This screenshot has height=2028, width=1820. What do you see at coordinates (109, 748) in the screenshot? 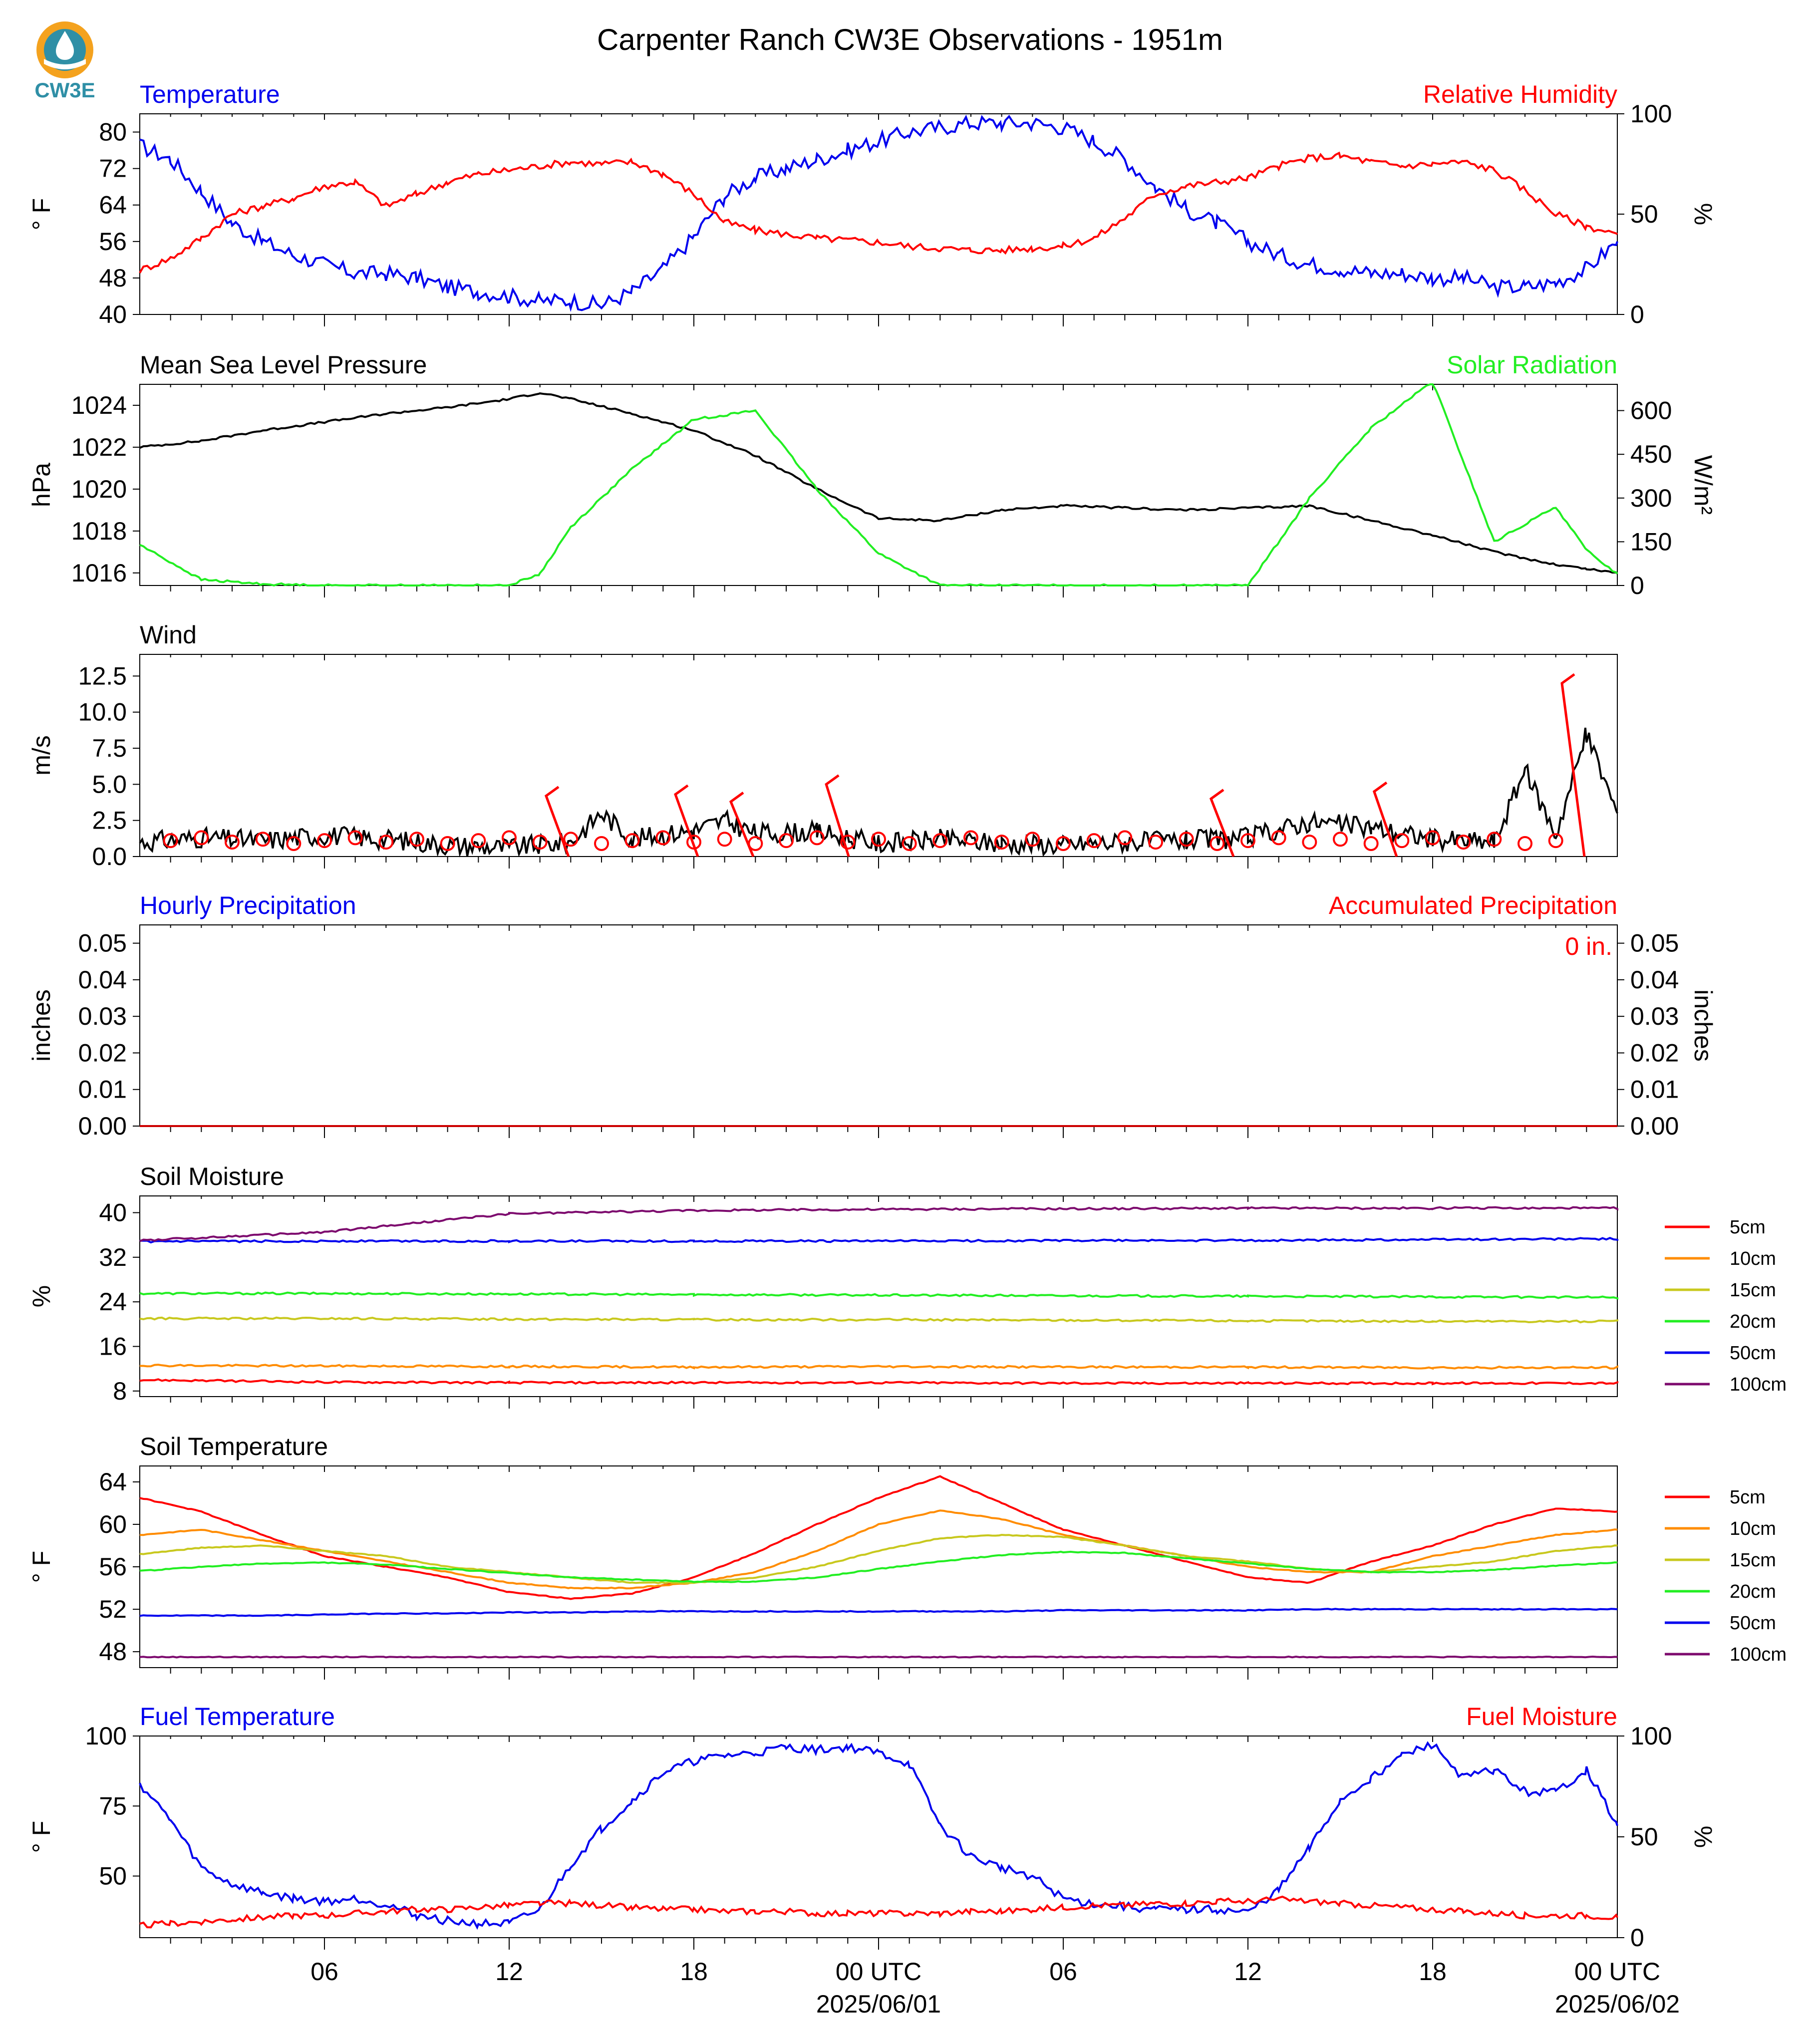
I see `y-tick-label: 7.5` at bounding box center [109, 748].